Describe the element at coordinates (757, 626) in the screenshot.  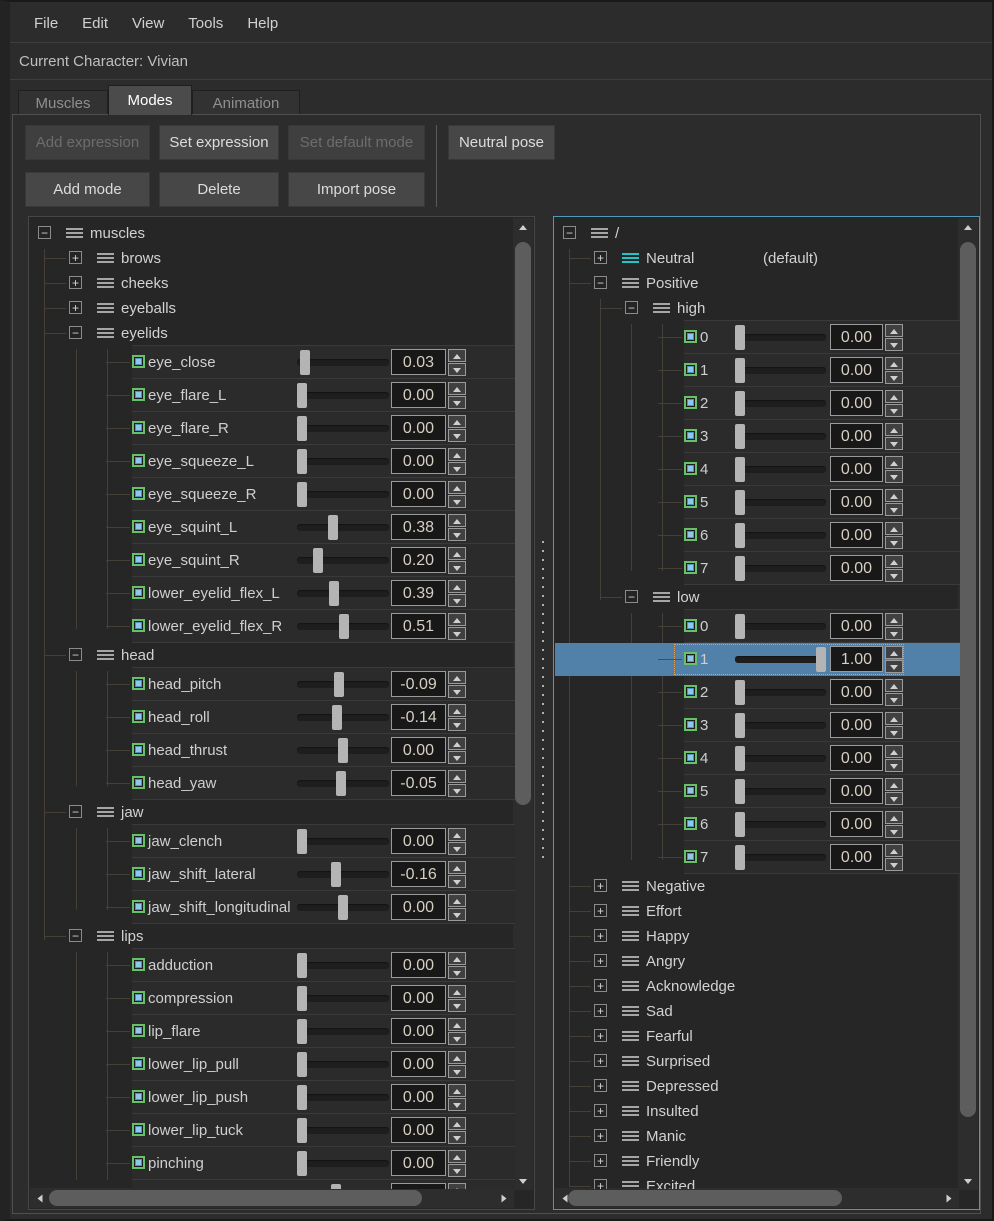
I see `tree-slider-row: 0 0.00` at that location.